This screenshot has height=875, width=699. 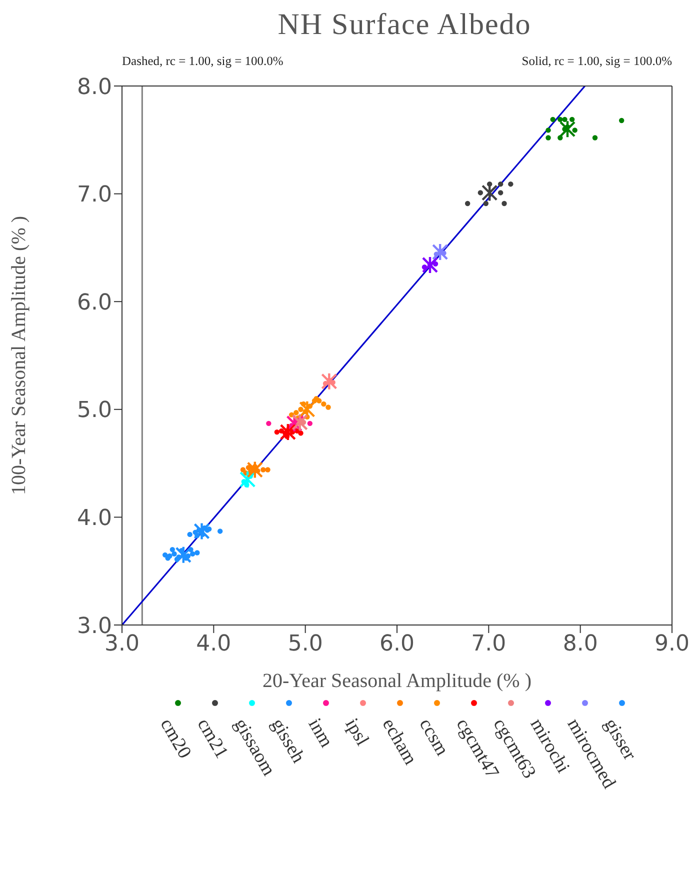 What do you see at coordinates (94, 303) in the screenshot?
I see `y-tick-label: 6.0` at bounding box center [94, 303].